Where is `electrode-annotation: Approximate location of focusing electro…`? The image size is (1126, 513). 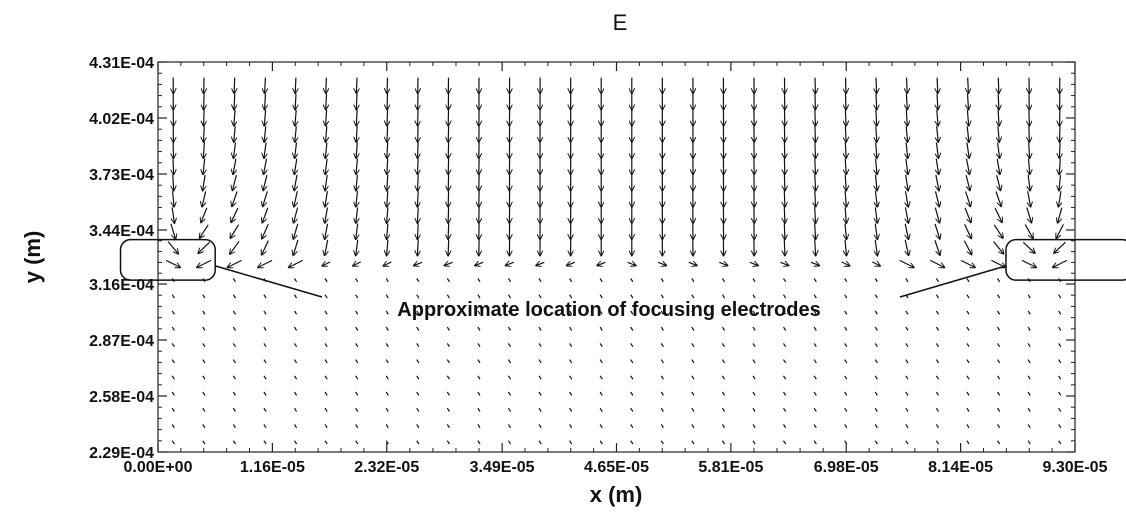
electrode-annotation: Approximate location of focusing electro… is located at coordinates (622, 279).